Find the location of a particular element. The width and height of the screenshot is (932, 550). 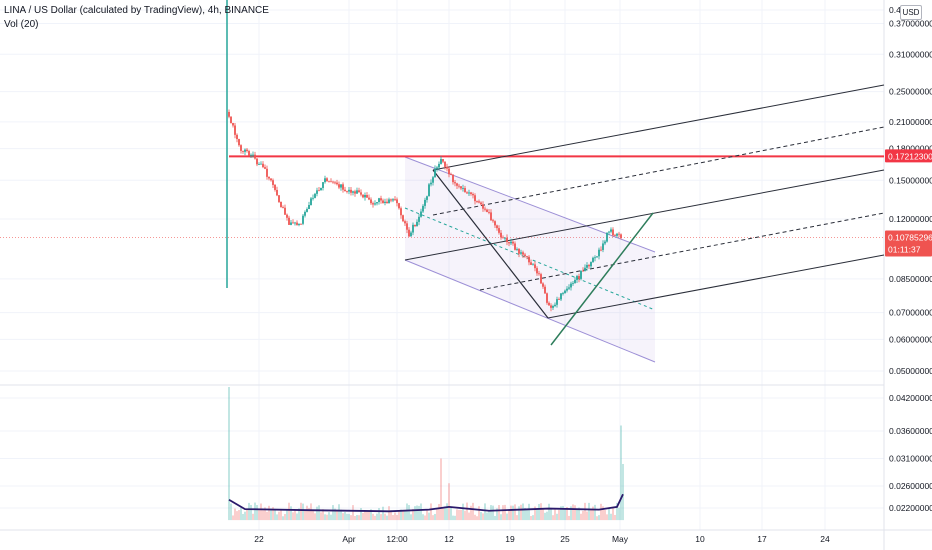

time-tick-label: 12:00 is located at coordinates (397, 539).